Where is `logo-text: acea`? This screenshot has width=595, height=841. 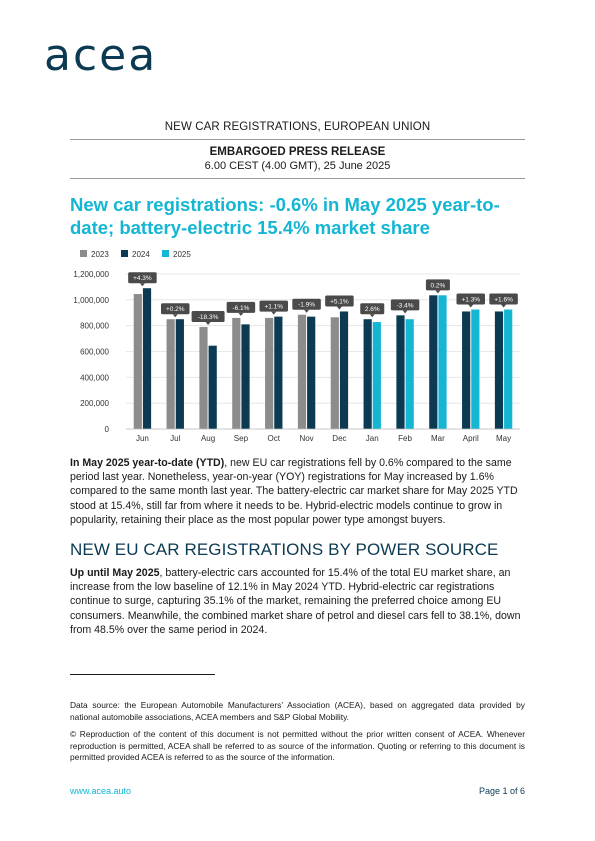
logo-text: acea is located at coordinates (99, 57).